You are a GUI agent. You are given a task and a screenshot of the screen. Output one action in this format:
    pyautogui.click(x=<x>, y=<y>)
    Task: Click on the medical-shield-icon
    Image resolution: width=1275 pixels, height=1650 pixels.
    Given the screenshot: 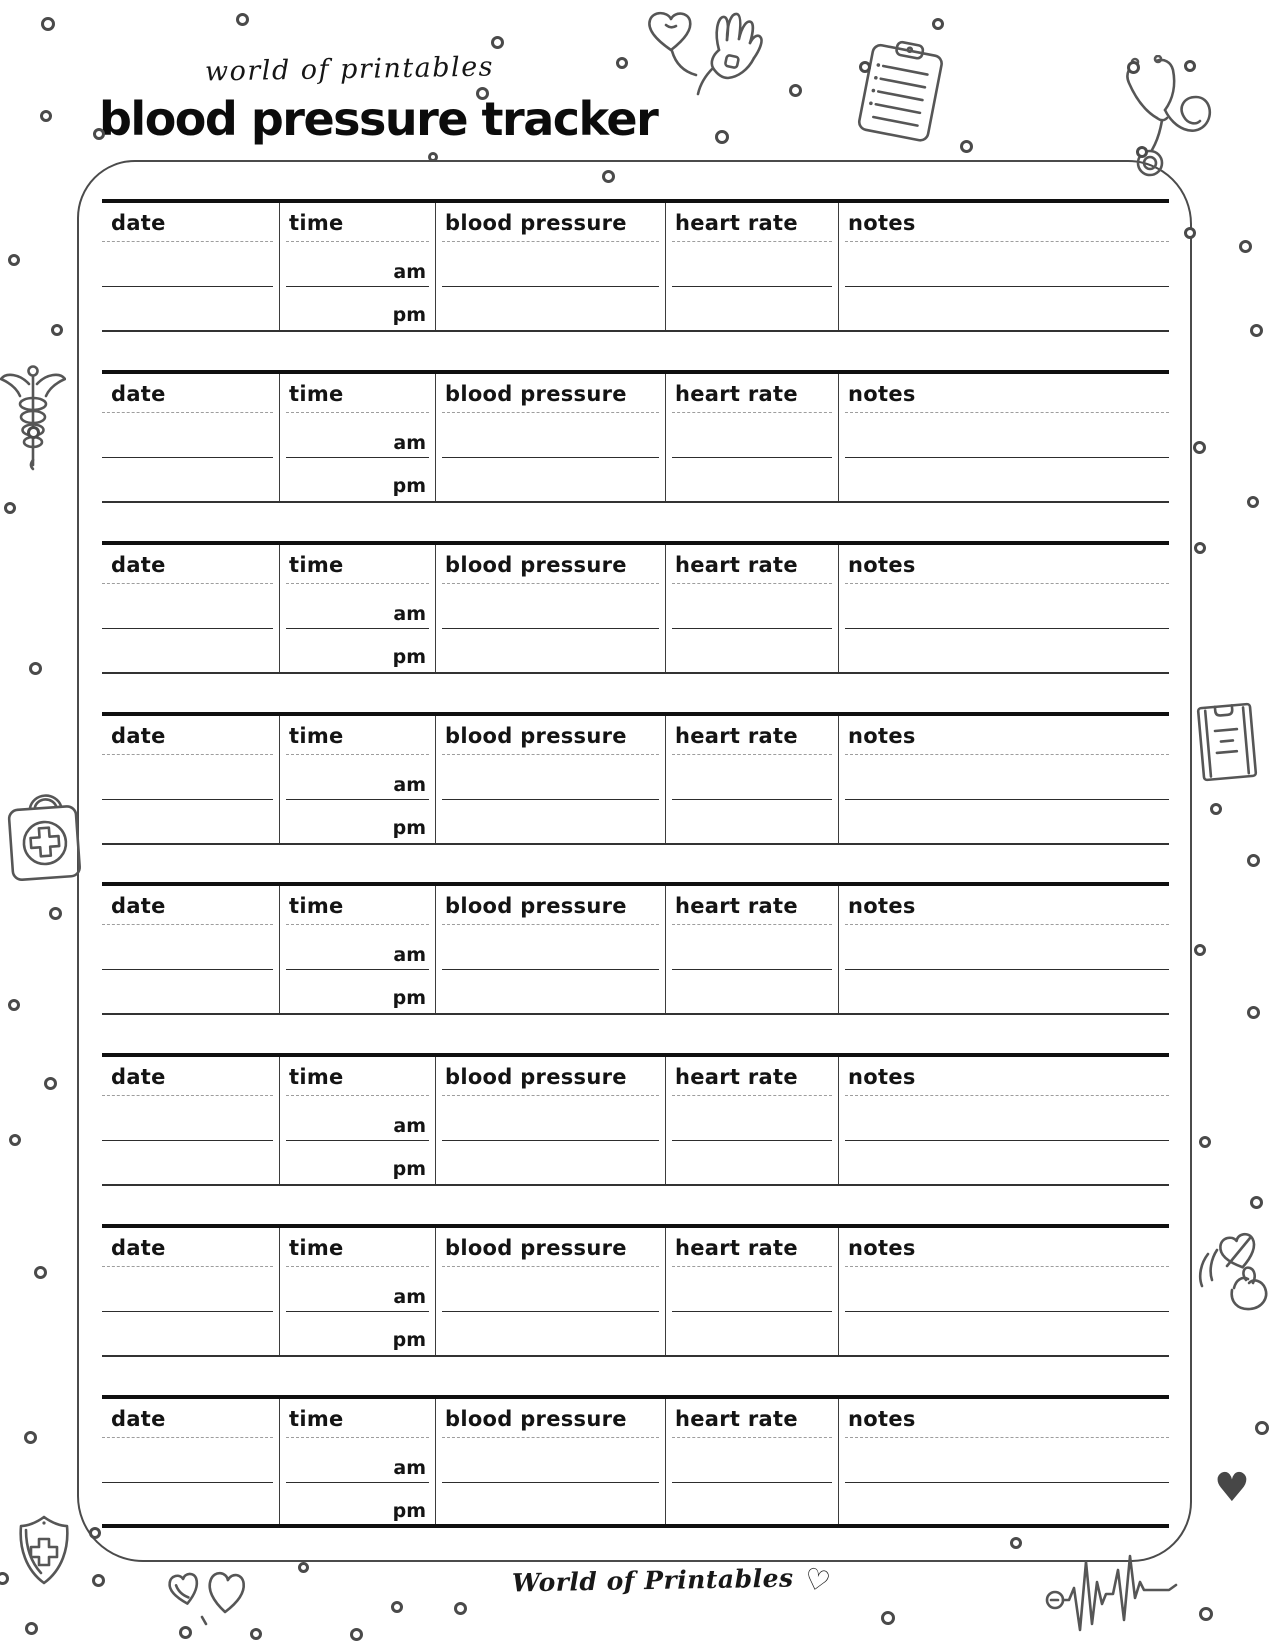 What is the action you would take?
    pyautogui.click(x=44, y=1550)
    